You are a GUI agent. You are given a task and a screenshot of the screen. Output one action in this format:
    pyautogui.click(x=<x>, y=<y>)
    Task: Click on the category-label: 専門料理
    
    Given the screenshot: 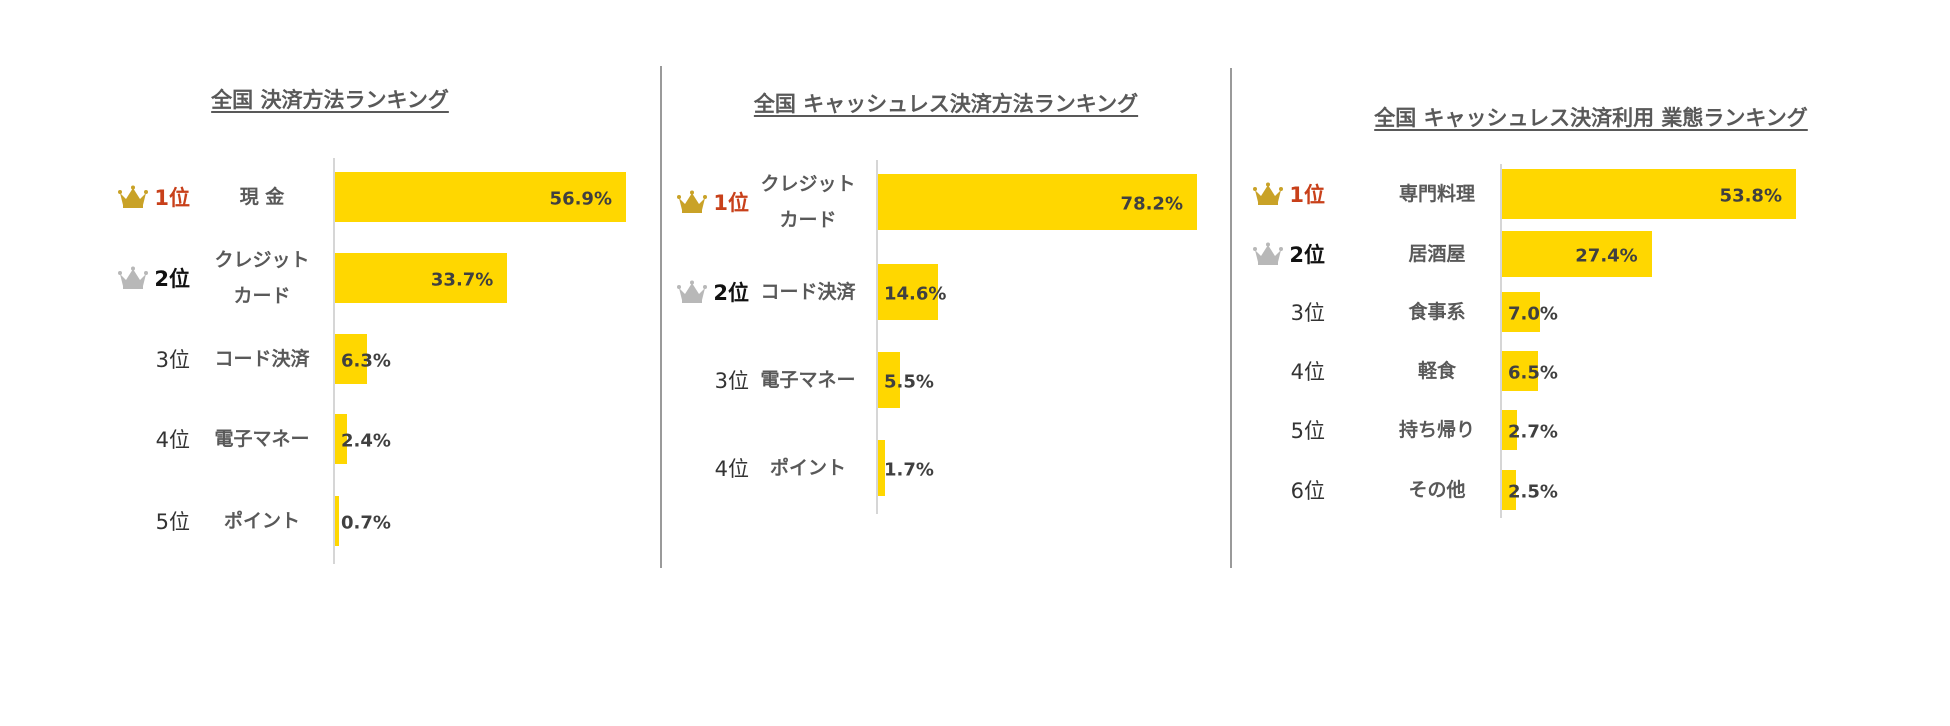 What is the action you would take?
    pyautogui.click(x=1436, y=194)
    